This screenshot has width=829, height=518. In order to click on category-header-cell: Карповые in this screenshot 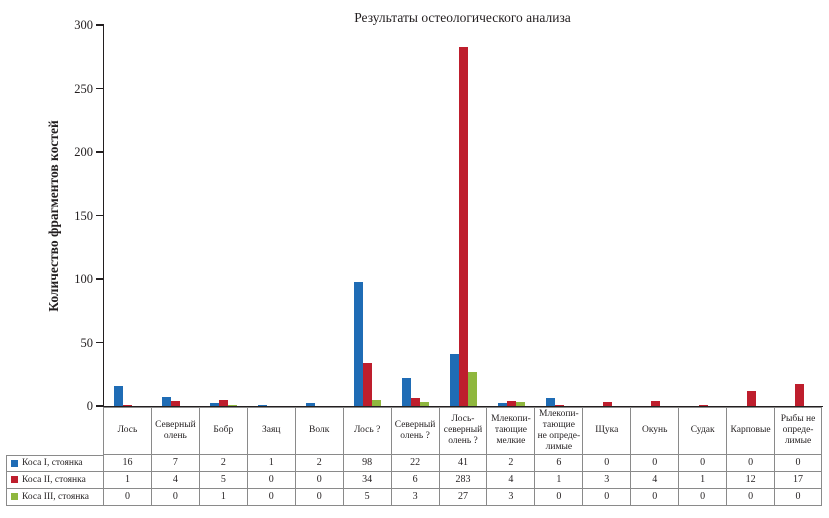, I will do `click(750, 430)`.